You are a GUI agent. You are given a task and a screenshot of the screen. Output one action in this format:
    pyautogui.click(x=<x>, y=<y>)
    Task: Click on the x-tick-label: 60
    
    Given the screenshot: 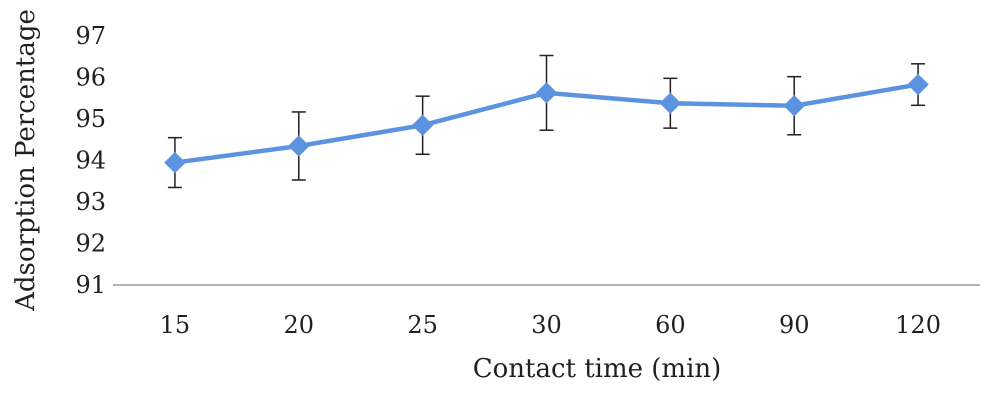 What is the action you would take?
    pyautogui.click(x=670, y=325)
    